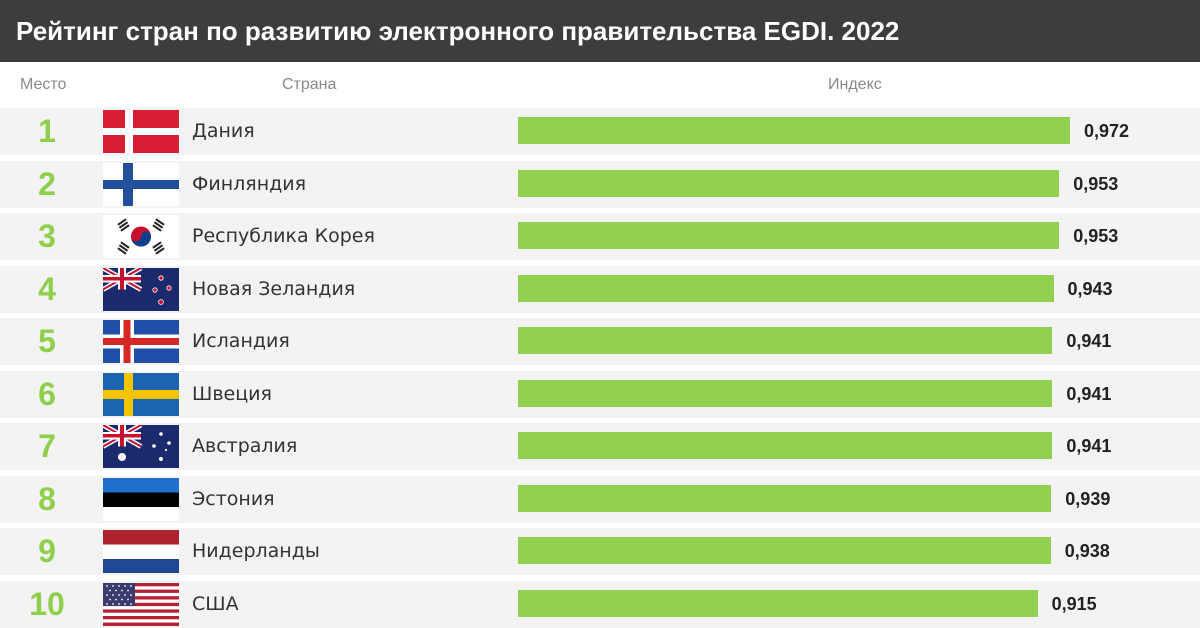 This screenshot has height=628, width=1200. What do you see at coordinates (141, 236) in the screenshot?
I see `flag-korea-icon` at bounding box center [141, 236].